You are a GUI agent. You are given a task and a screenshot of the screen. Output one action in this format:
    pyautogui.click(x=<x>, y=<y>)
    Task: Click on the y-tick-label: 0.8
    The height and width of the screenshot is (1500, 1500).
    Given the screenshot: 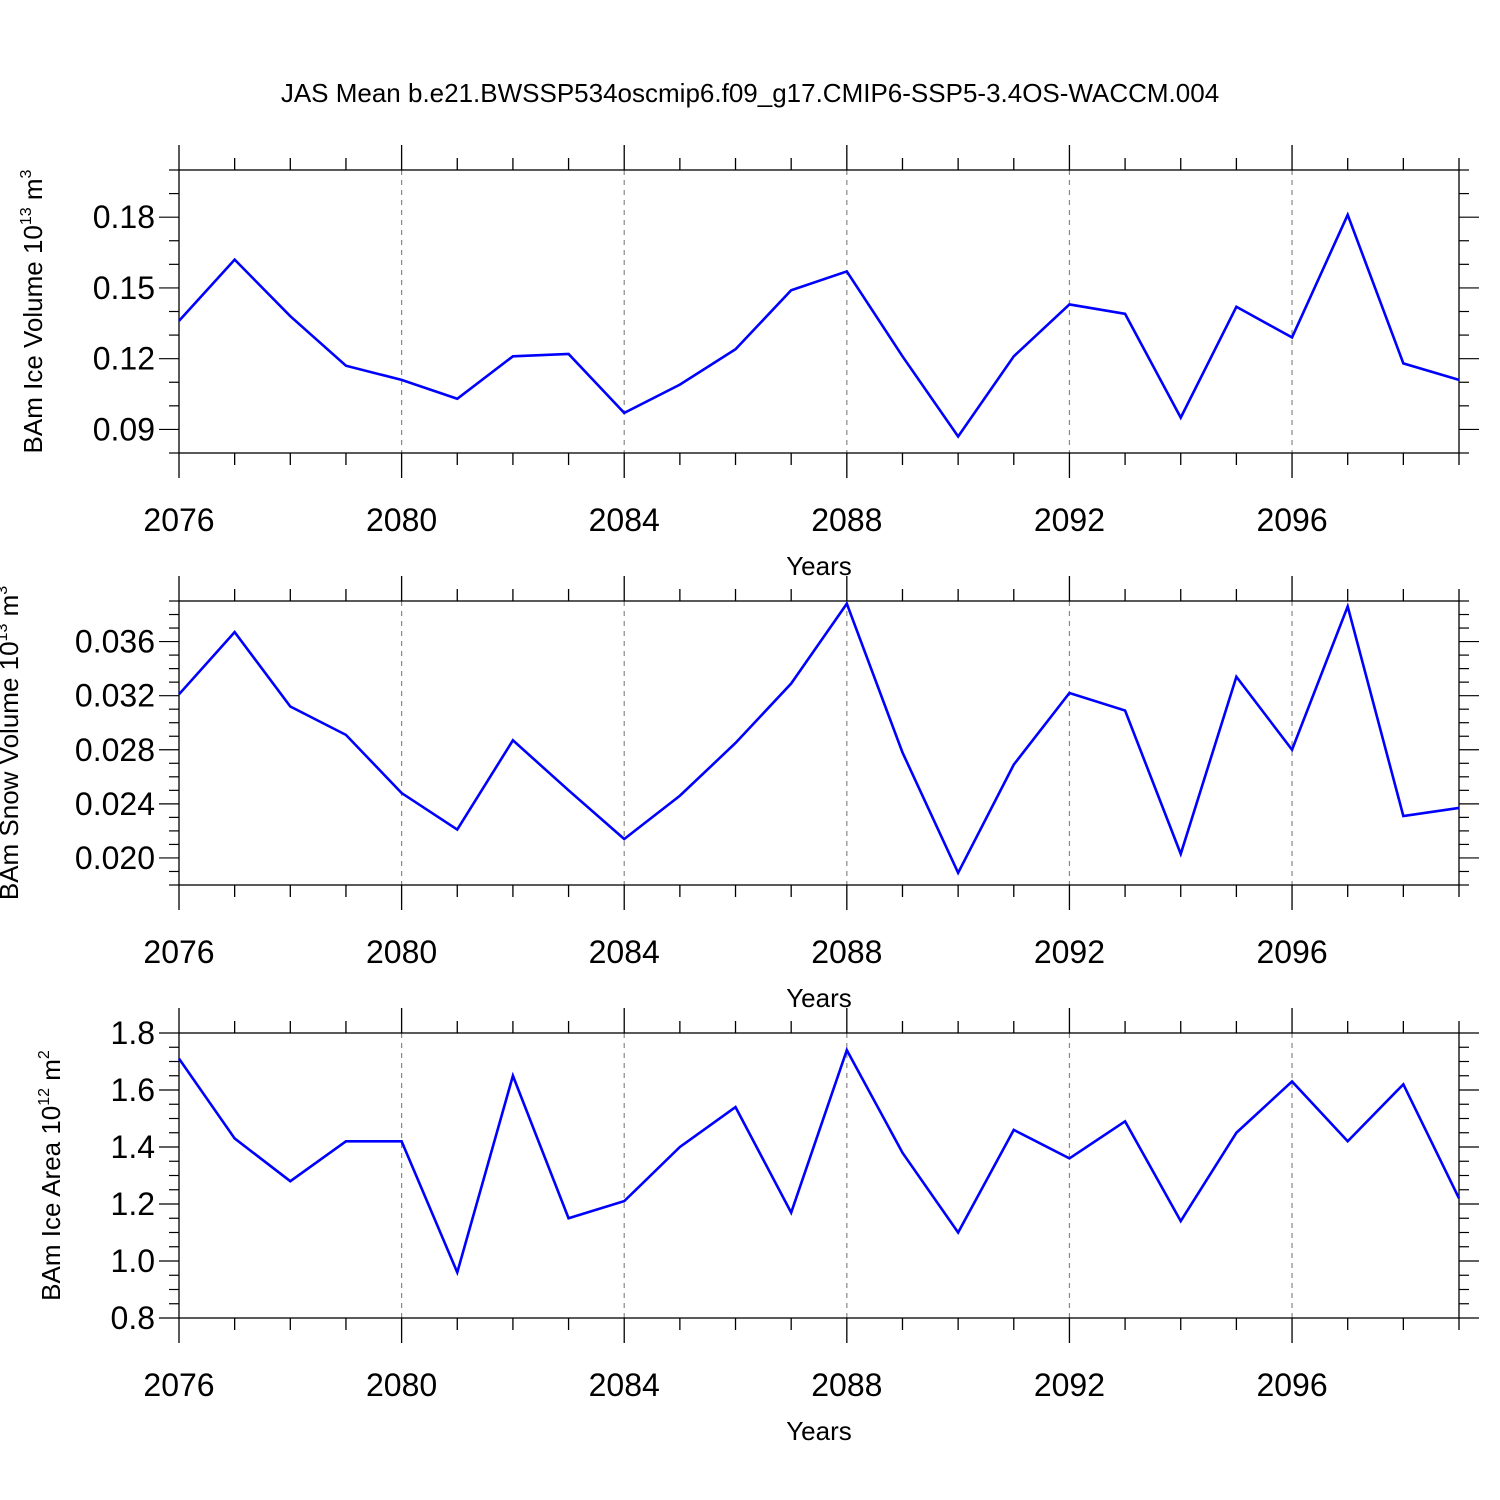 What is the action you would take?
    pyautogui.click(x=133, y=1318)
    